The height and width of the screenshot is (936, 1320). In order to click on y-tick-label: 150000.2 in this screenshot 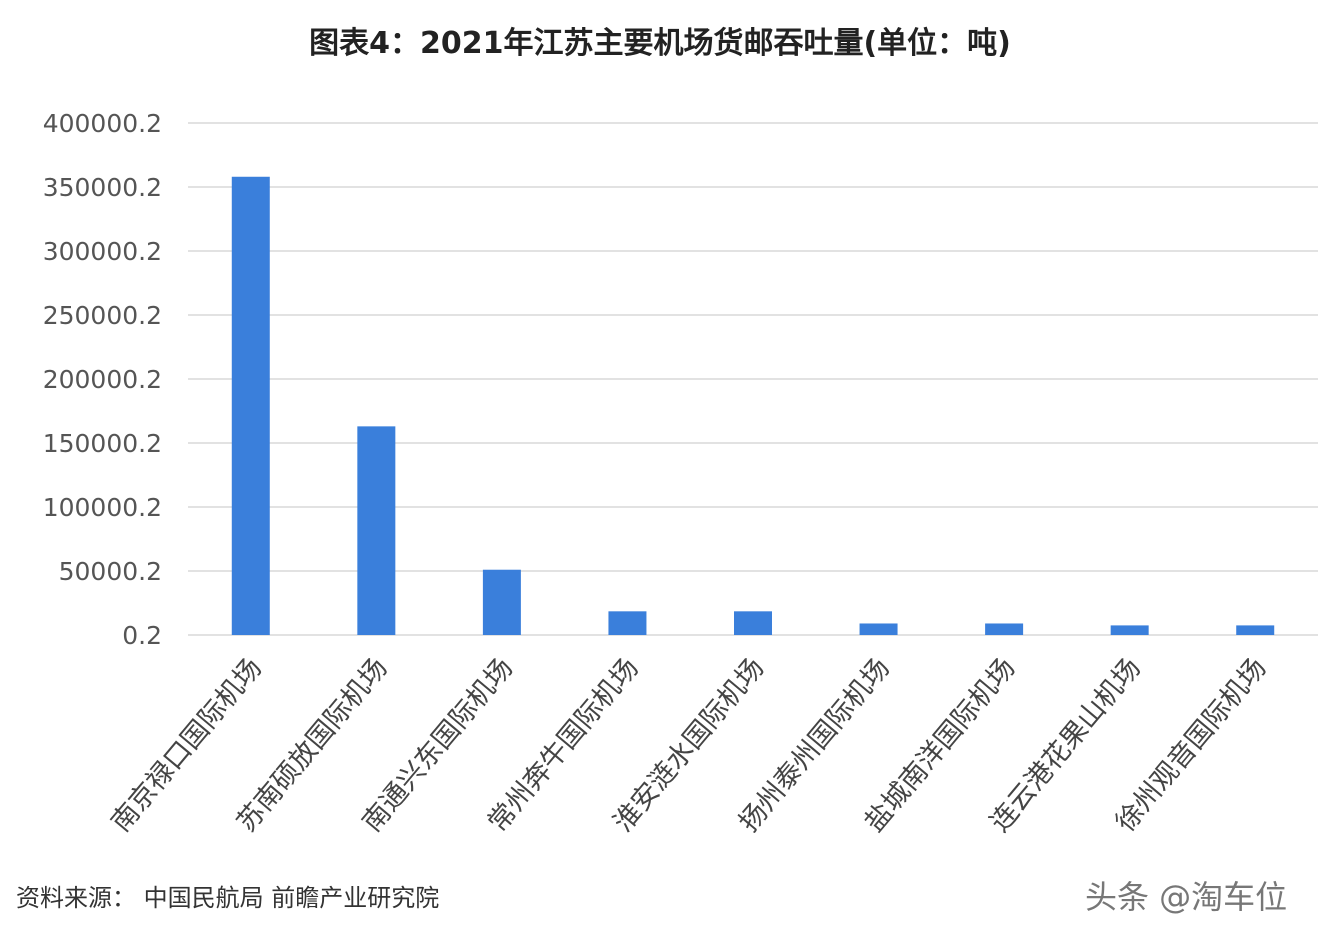, I will do `click(102, 443)`.